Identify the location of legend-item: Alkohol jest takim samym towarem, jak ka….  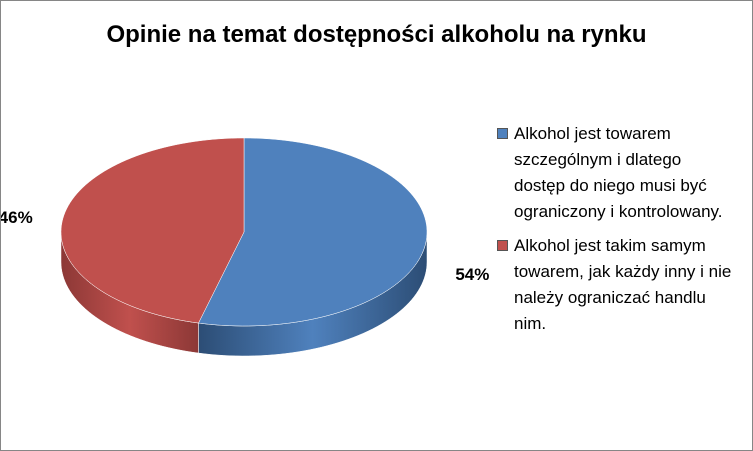
(617, 285).